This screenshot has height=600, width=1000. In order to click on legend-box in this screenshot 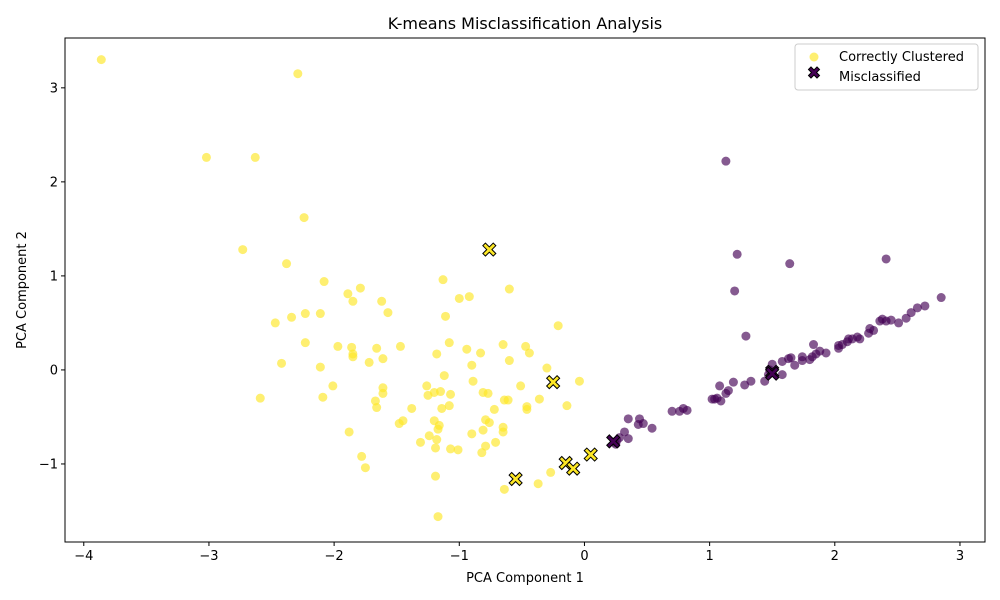, I will do `click(886, 67)`.